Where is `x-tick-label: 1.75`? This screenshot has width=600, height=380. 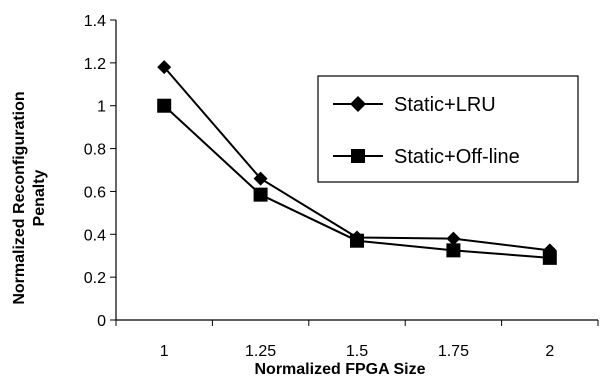
x-tick-label: 1.75 is located at coordinates (453, 351).